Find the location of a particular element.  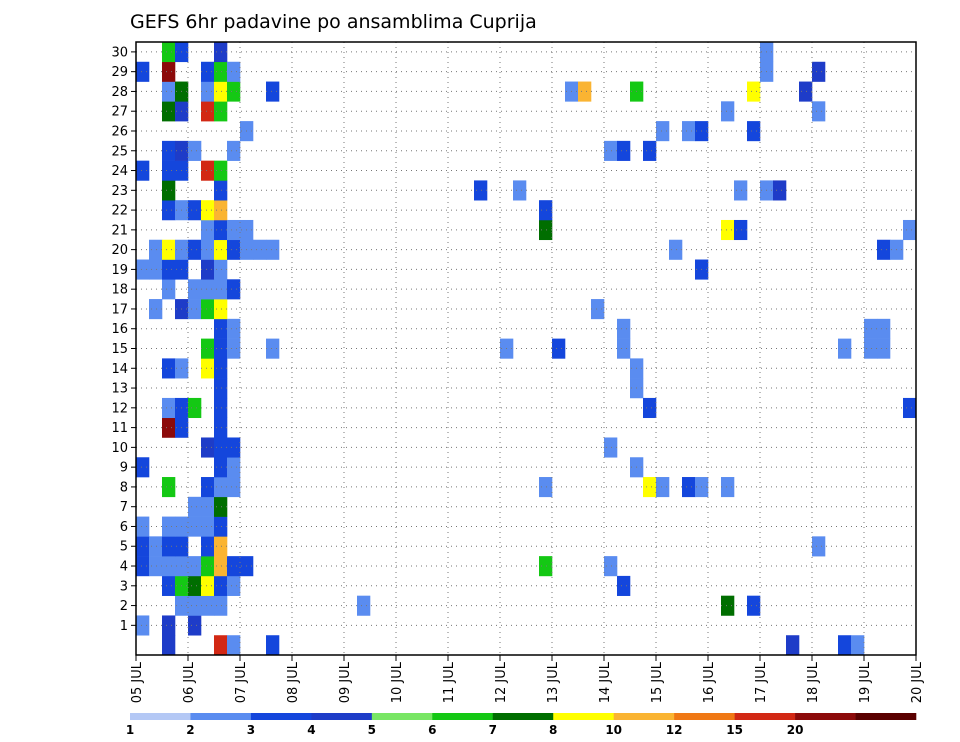

colorbar-label: 8 is located at coordinates (553, 730).